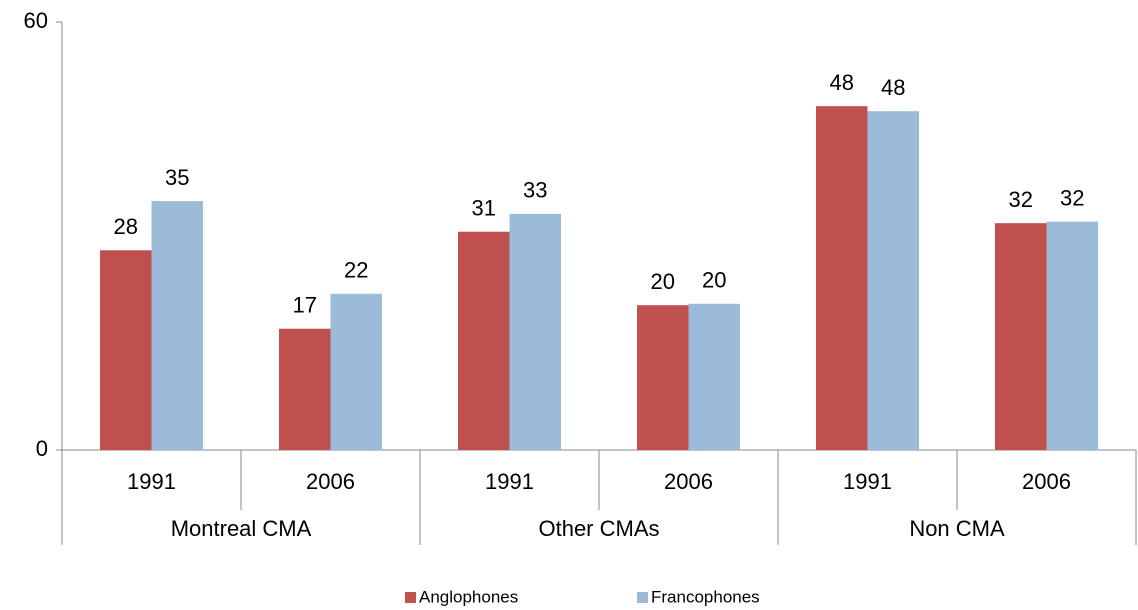  I want to click on value-label: 17, so click(305, 305).